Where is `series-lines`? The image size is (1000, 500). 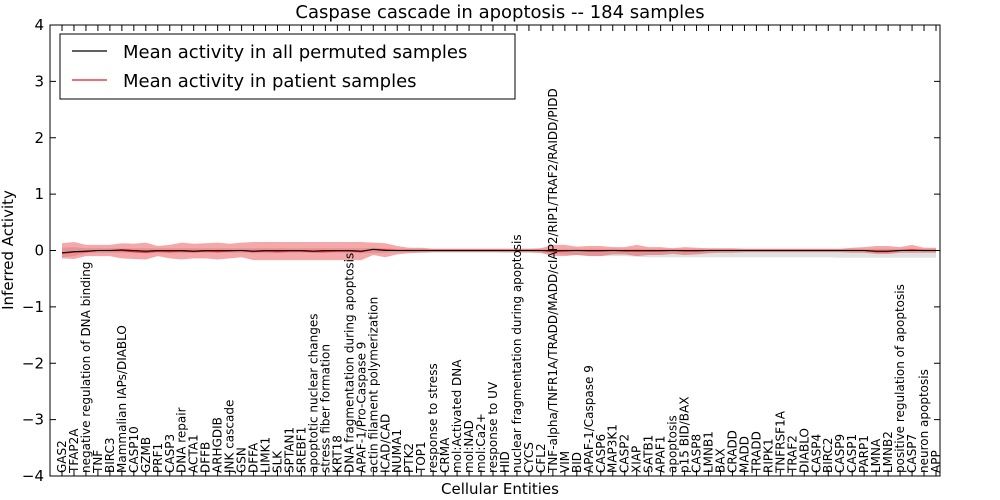 series-lines is located at coordinates (498, 251).